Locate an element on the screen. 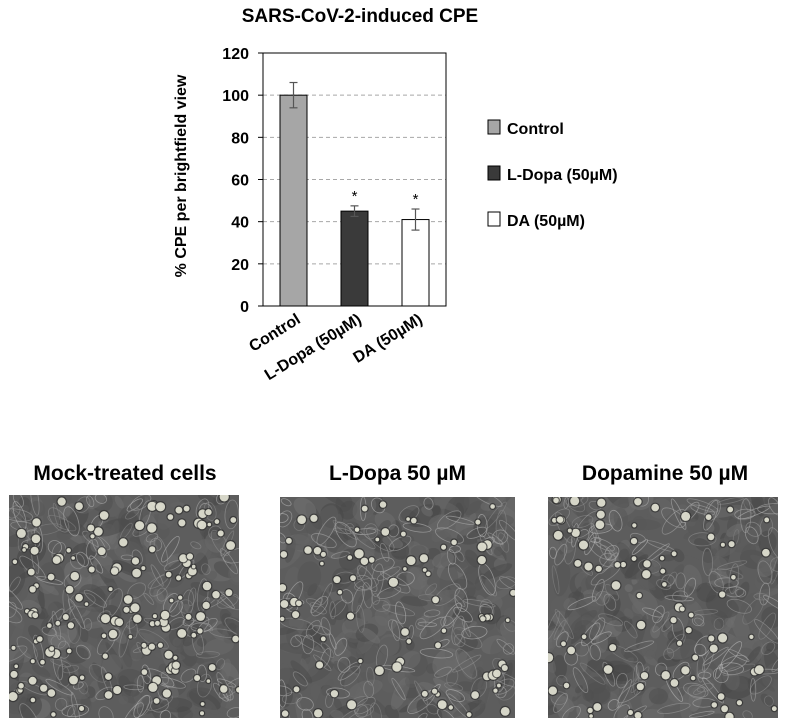 The width and height of the screenshot is (786, 725). micrograph-dopamine is located at coordinates (663, 607).